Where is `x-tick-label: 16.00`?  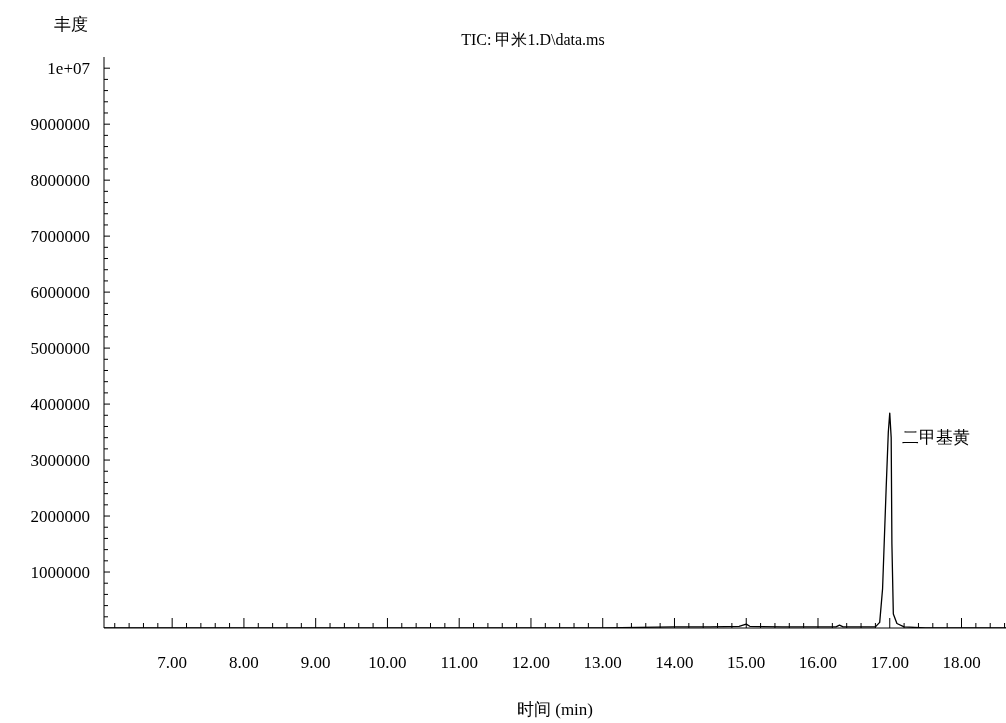
x-tick-label: 16.00 is located at coordinates (818, 662).